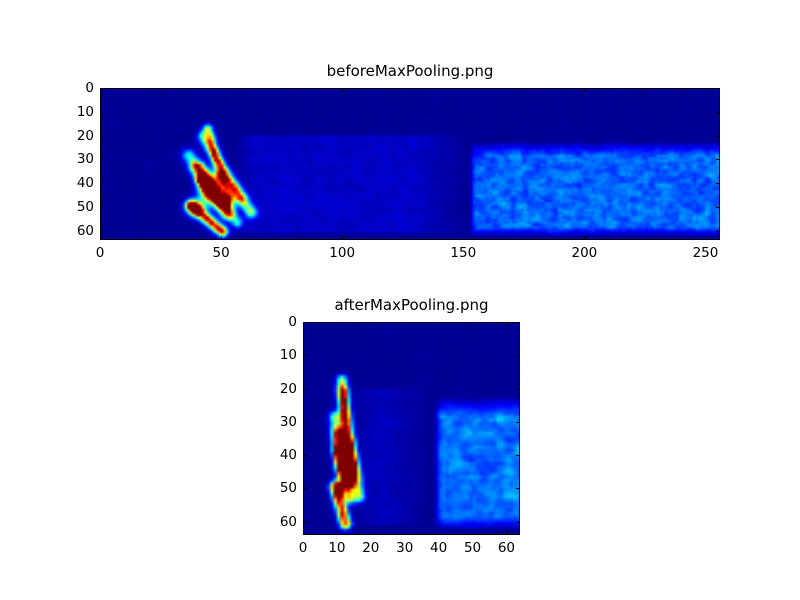 The height and width of the screenshot is (600, 800). I want to click on x-tick-label: 150, so click(463, 253).